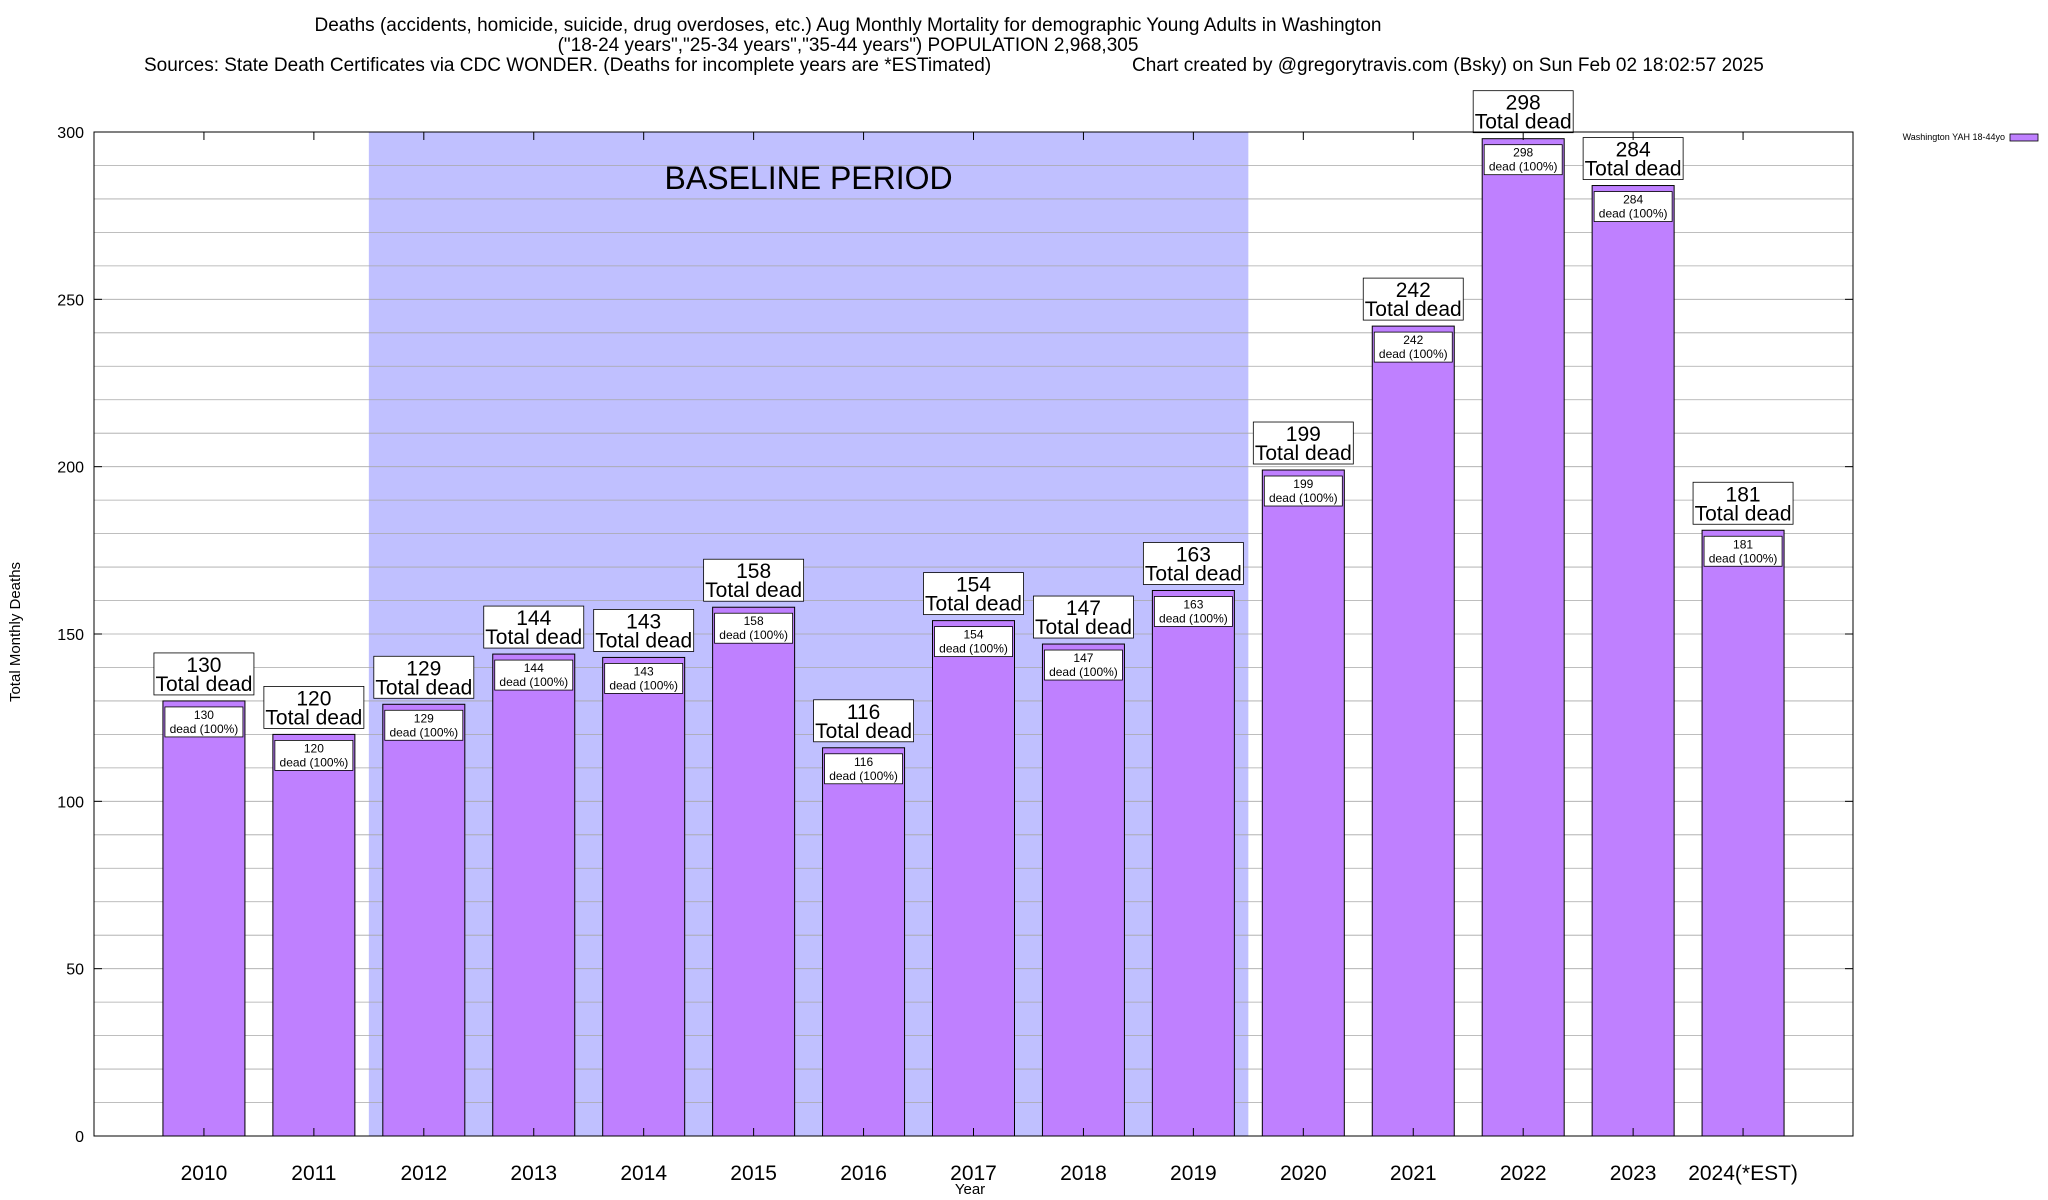 Image resolution: width=2048 pixels, height=1200 pixels. What do you see at coordinates (1083, 1173) in the screenshot?
I see `x-tick-label: 2018` at bounding box center [1083, 1173].